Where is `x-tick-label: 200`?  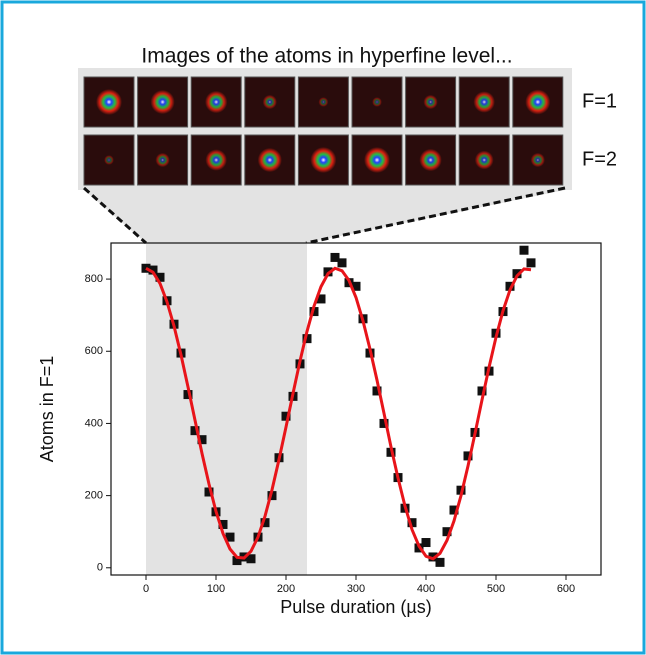
x-tick-label: 200 is located at coordinates (286, 589).